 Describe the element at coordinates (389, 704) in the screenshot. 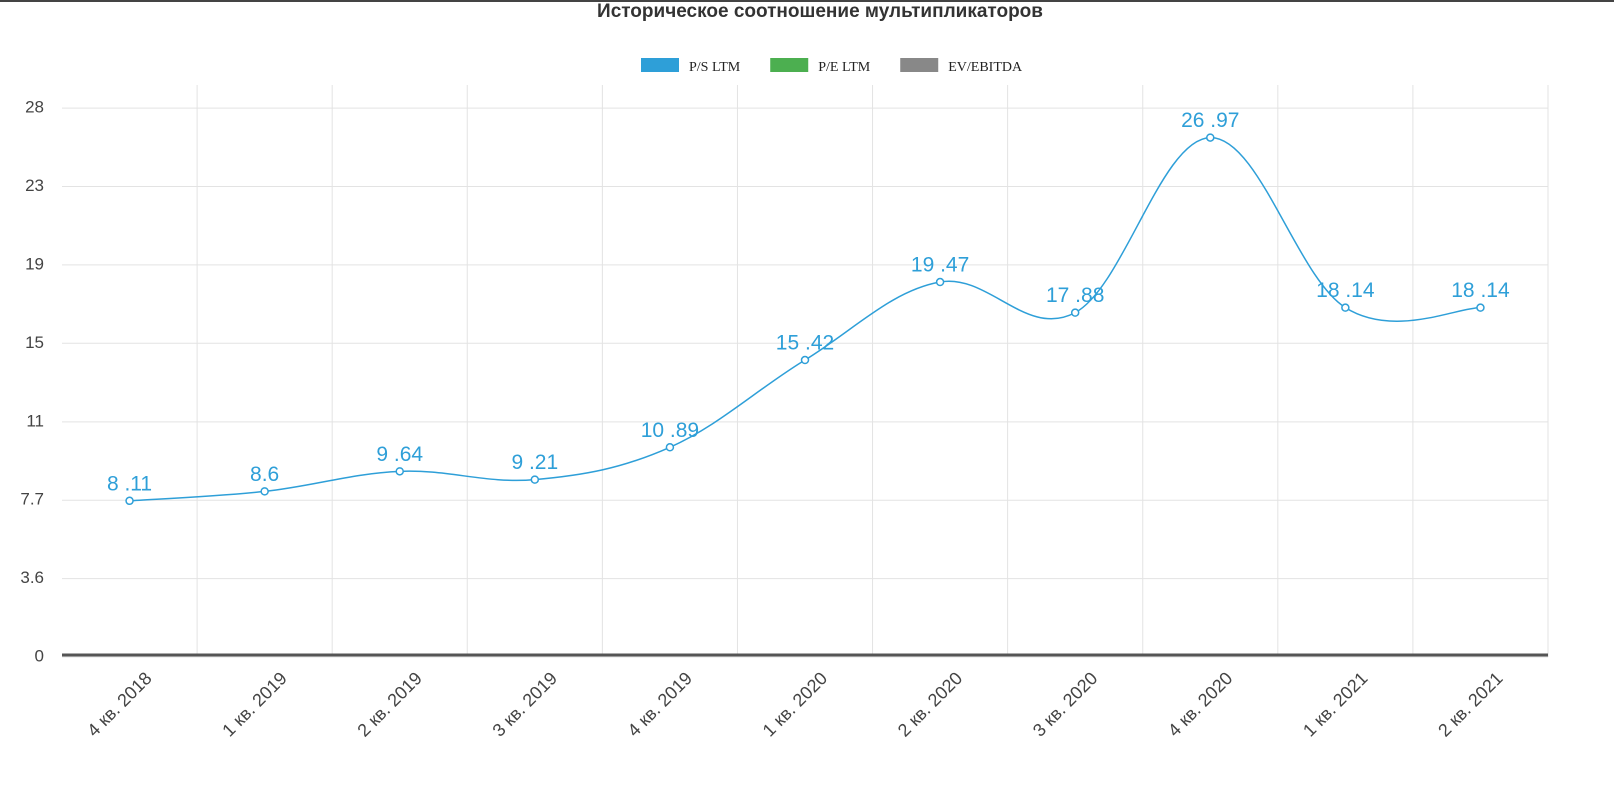

I see `x-tick-label: 2 кв. 2019` at that location.